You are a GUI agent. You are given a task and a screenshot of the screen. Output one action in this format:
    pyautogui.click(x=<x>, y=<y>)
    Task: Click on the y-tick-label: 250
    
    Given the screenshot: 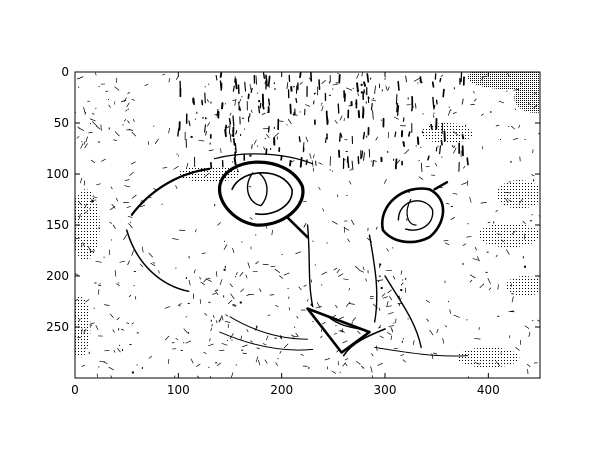 What is the action you would take?
    pyautogui.click(x=57, y=327)
    